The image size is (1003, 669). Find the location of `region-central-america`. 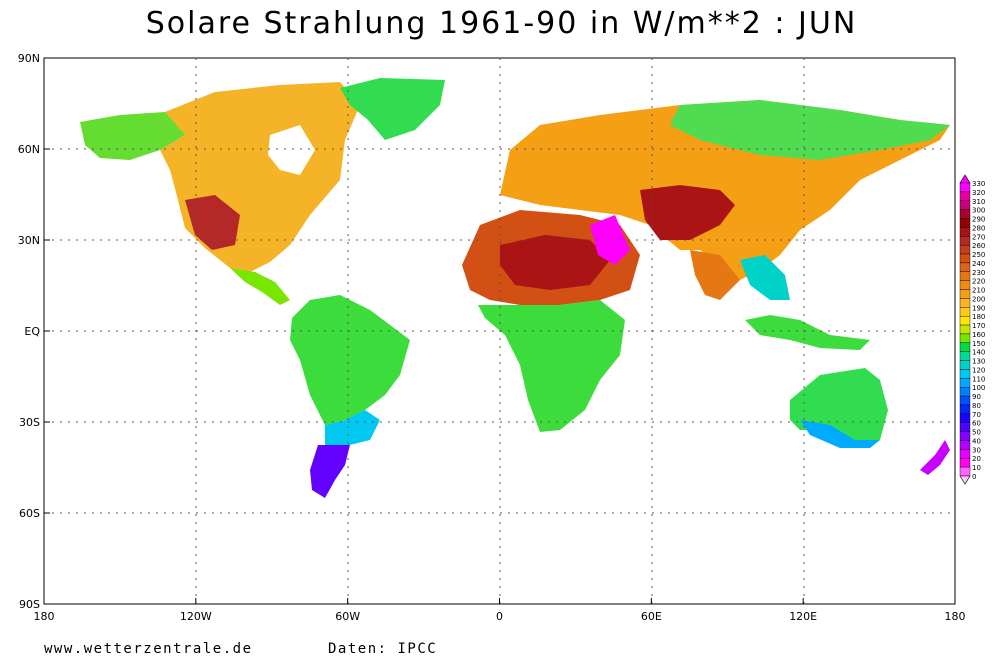

region-central-america is located at coordinates (260, 286).